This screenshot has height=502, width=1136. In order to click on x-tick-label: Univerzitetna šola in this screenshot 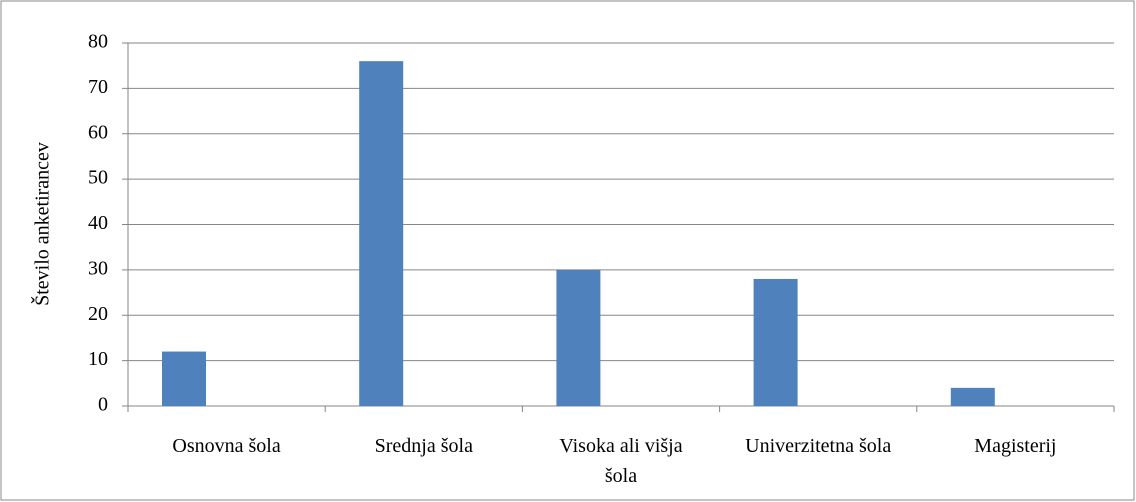, I will do `click(818, 446)`.